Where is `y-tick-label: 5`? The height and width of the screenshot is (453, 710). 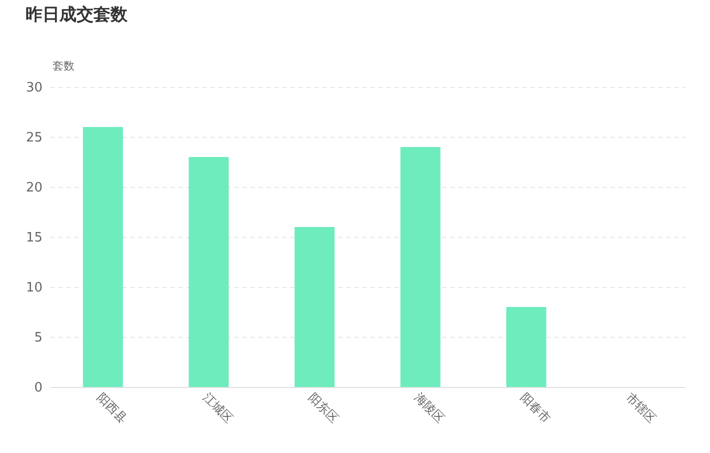
y-tick-label: 5 is located at coordinates (38, 338).